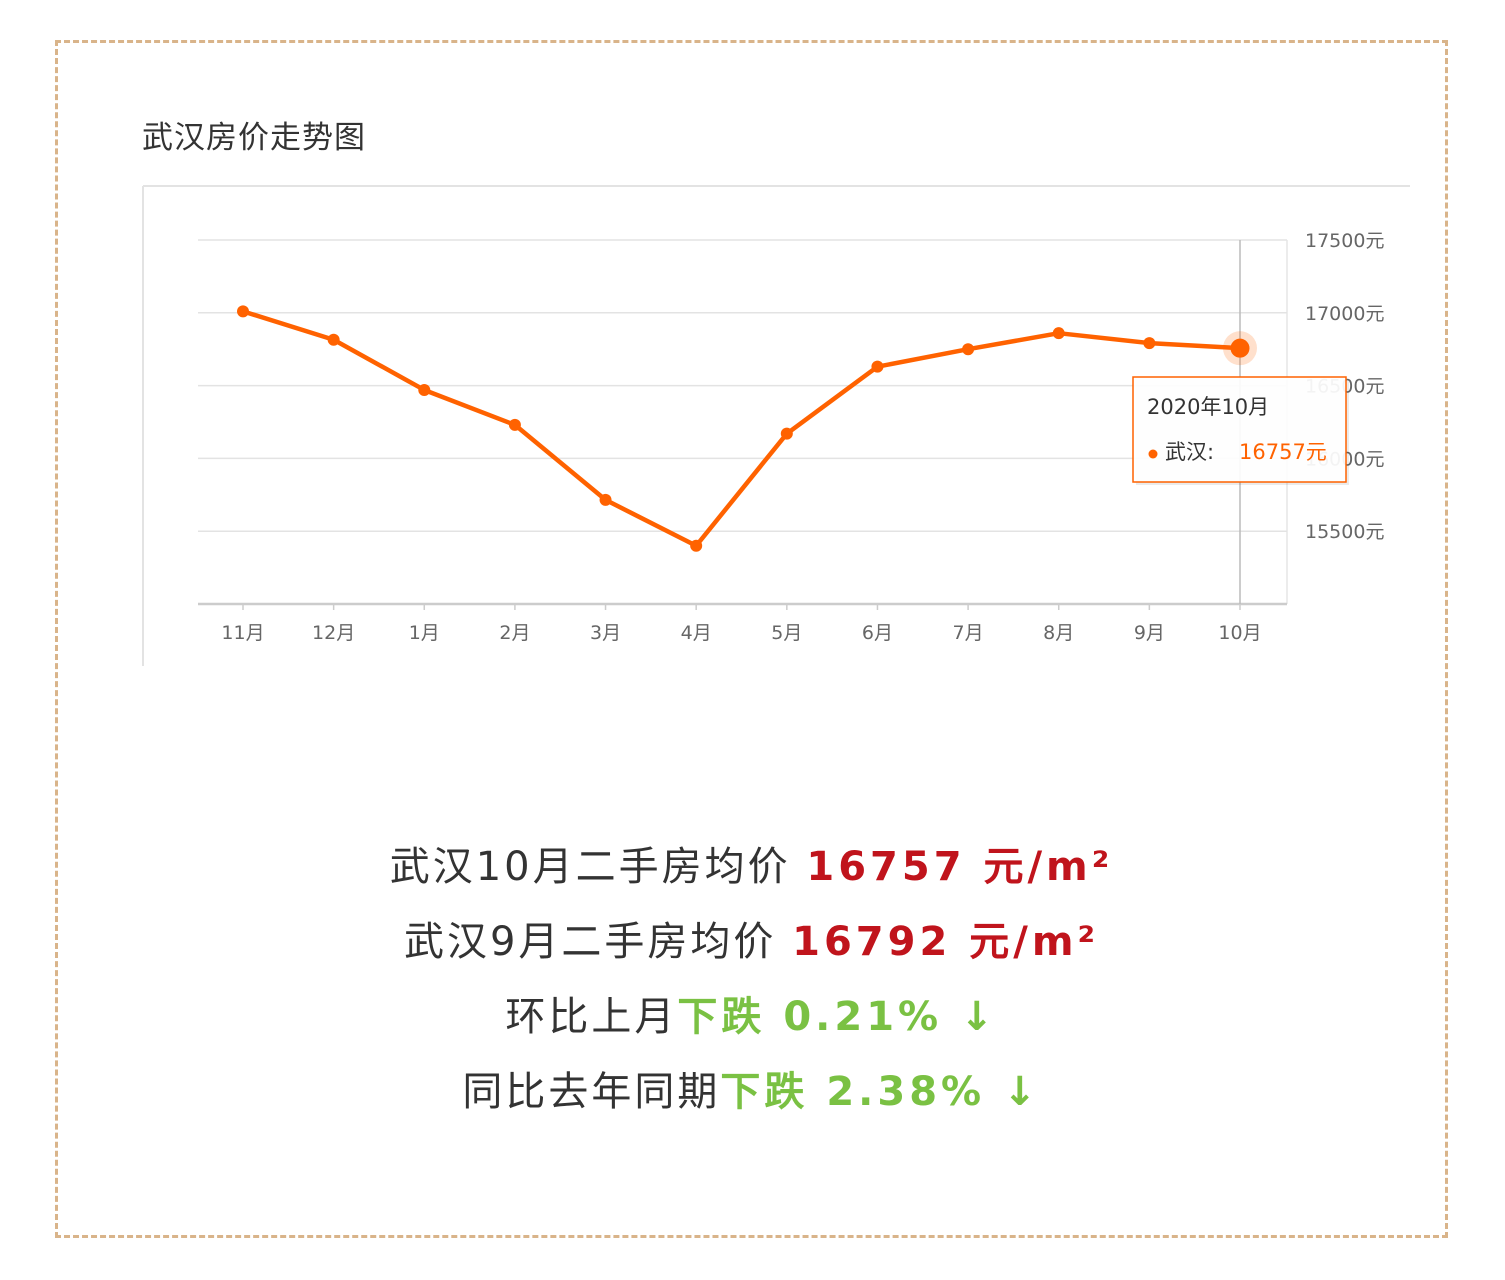 Image resolution: width=1505 pixels, height=1280 pixels. What do you see at coordinates (960, 867) in the screenshot?
I see `summary-value: 16757 元/m²` at bounding box center [960, 867].